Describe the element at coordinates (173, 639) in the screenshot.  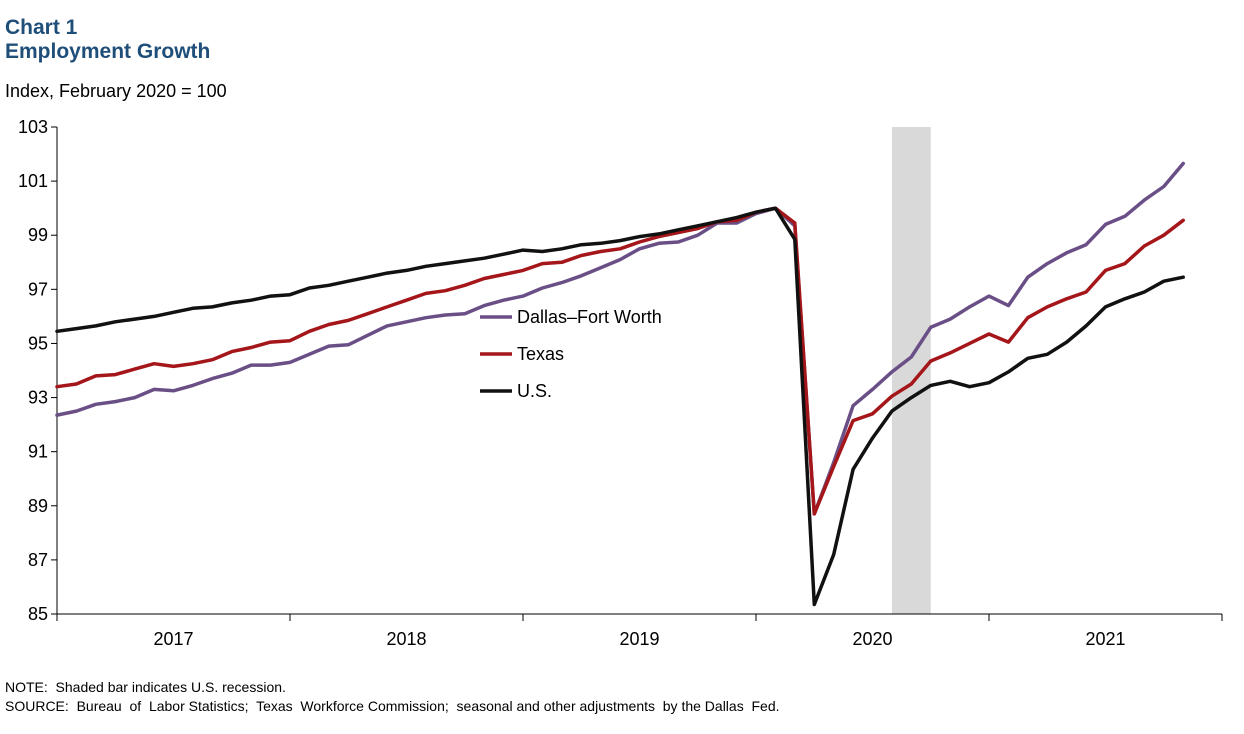
I see `x-tick-label: 2017` at that location.